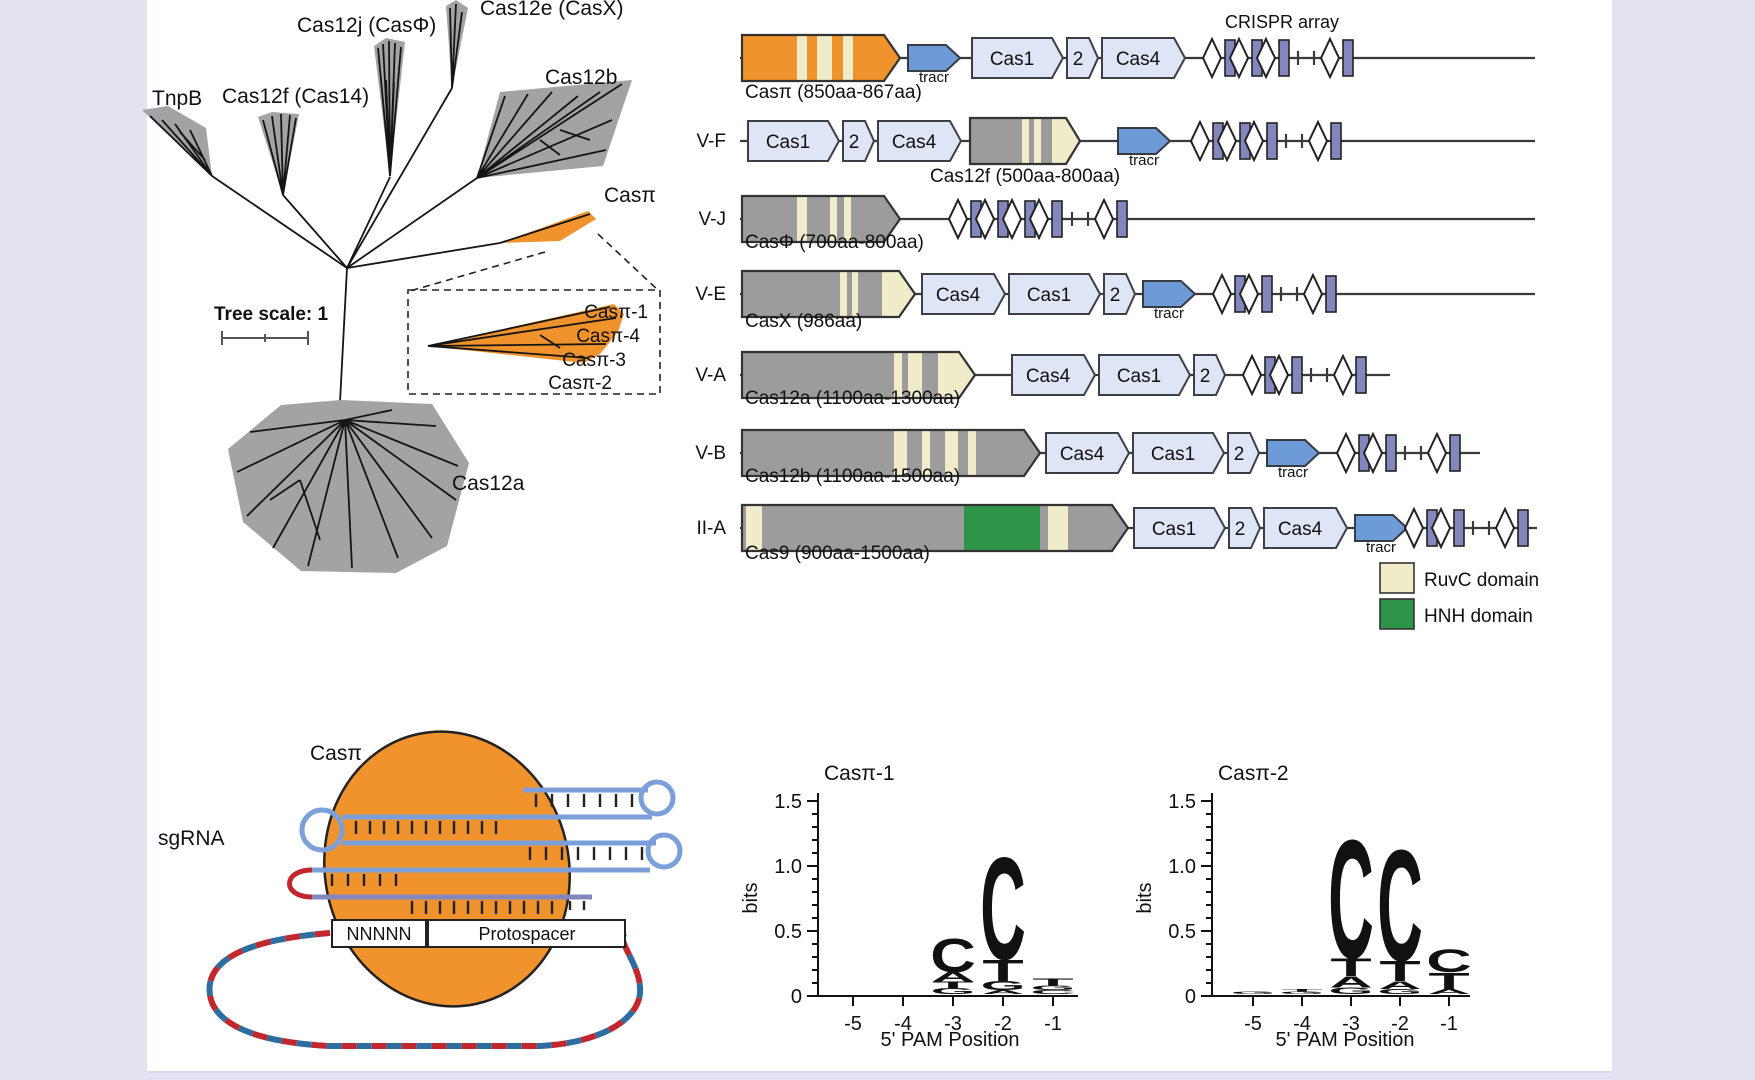 This screenshot has width=1755, height=1080. What do you see at coordinates (389, 107) in the screenshot?
I see `clade-cas12j` at bounding box center [389, 107].